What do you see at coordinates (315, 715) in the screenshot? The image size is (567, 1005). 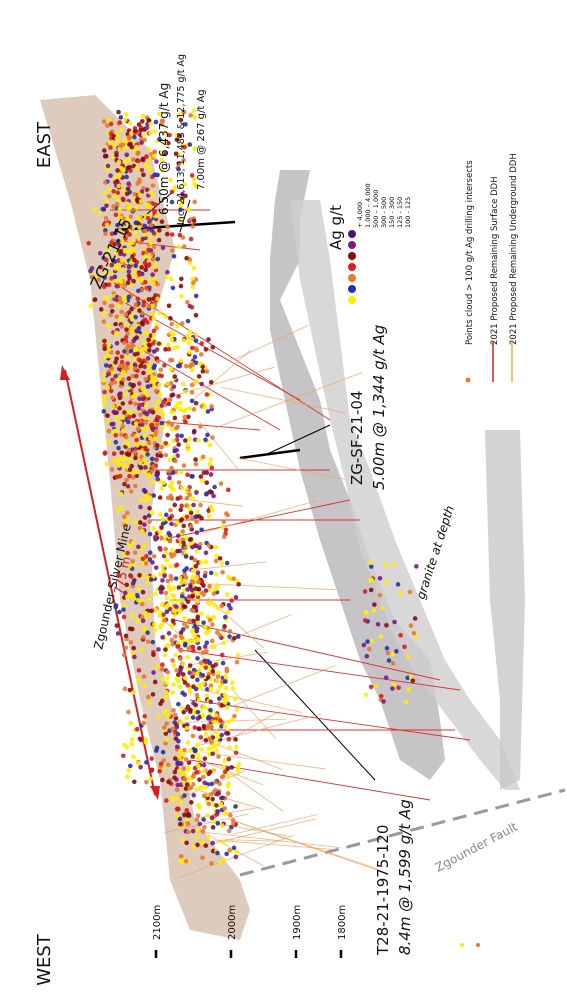 I see `pointer` at bounding box center [315, 715].